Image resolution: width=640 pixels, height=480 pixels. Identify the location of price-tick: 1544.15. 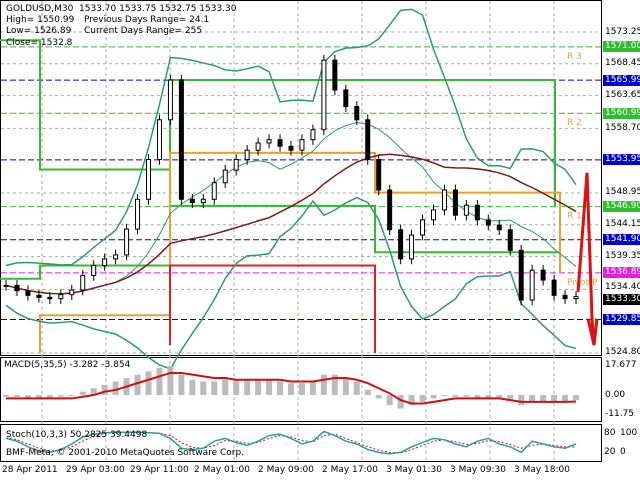
(622, 224).